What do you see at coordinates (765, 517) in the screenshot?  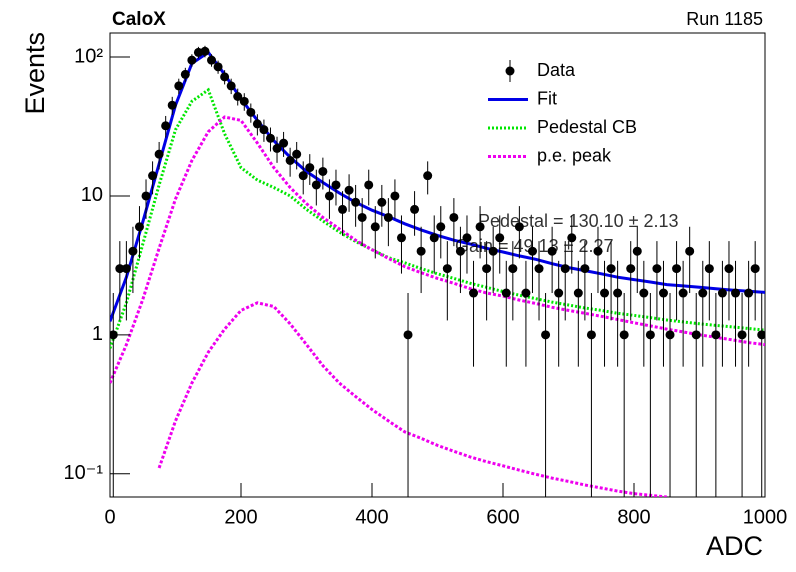 I see `x-tick-label: 1000` at bounding box center [765, 517].